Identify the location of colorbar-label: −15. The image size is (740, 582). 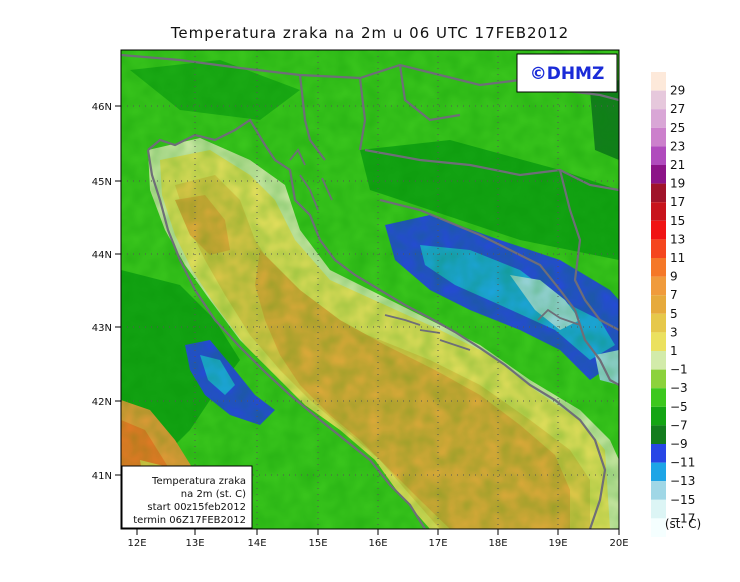
(682, 500).